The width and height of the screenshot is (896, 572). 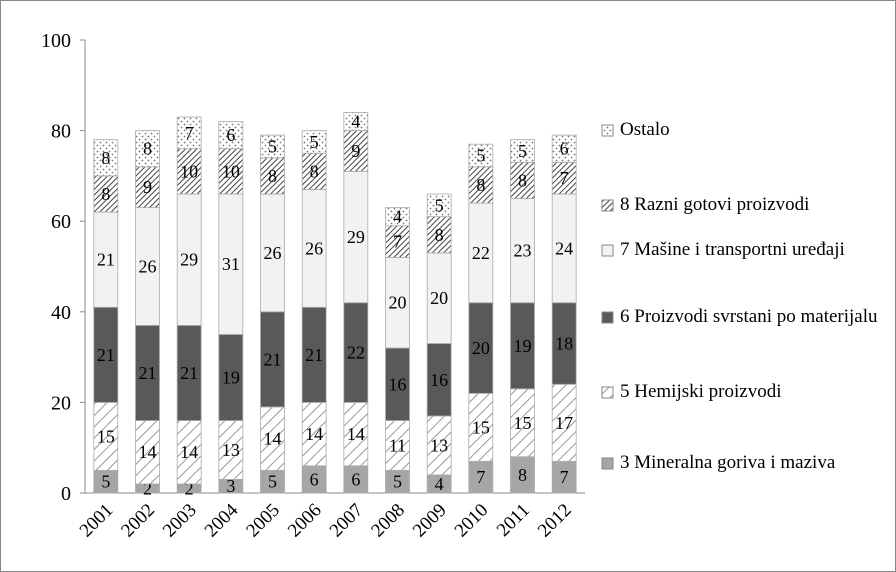 What do you see at coordinates (314, 248) in the screenshot?
I see `data-label: 26` at bounding box center [314, 248].